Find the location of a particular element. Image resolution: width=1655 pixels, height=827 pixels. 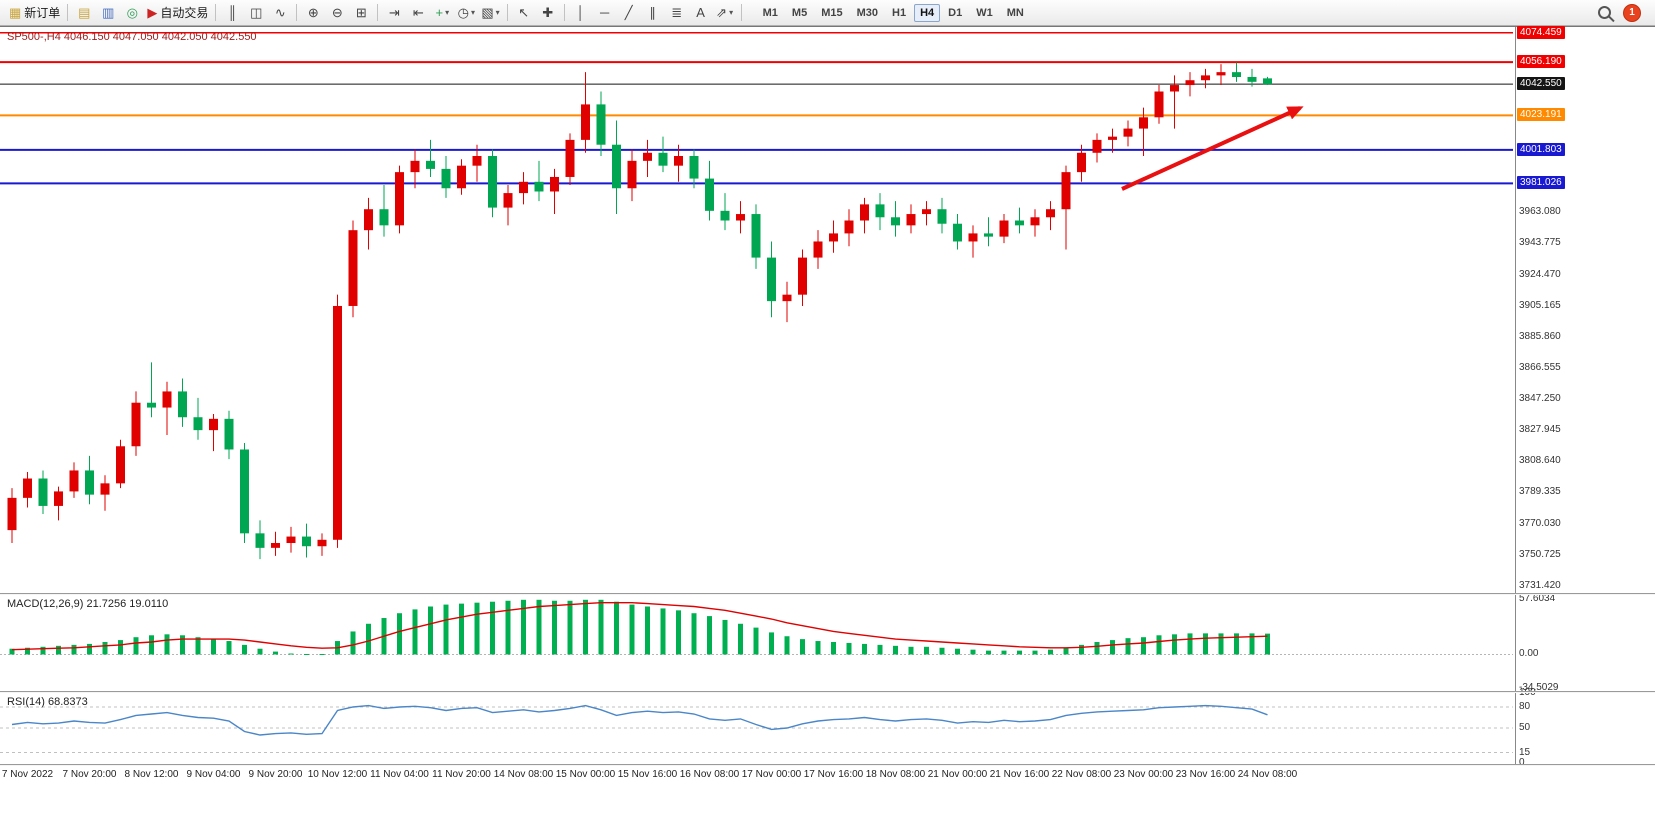

timeframe-w1-button: W1 is located at coordinates (984, 12).